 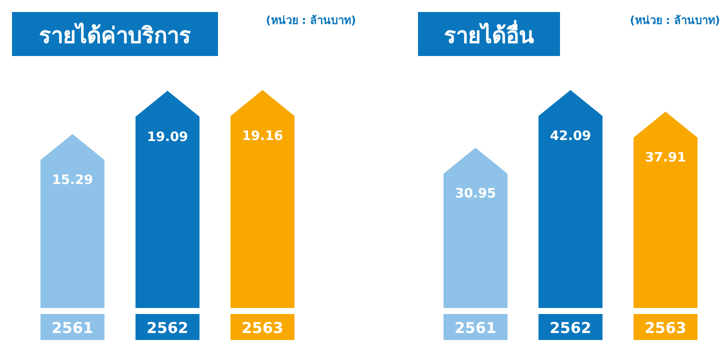 What do you see at coordinates (475, 194) in the screenshot?
I see `data-label: 30.95` at bounding box center [475, 194].